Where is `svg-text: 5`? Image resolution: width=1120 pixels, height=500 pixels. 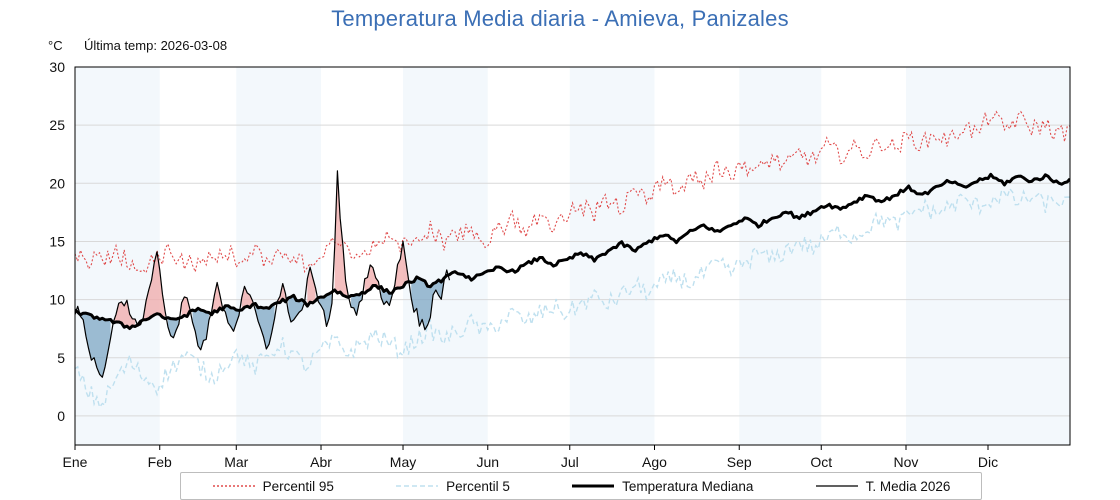 svg-text: 5 is located at coordinates (61, 358).